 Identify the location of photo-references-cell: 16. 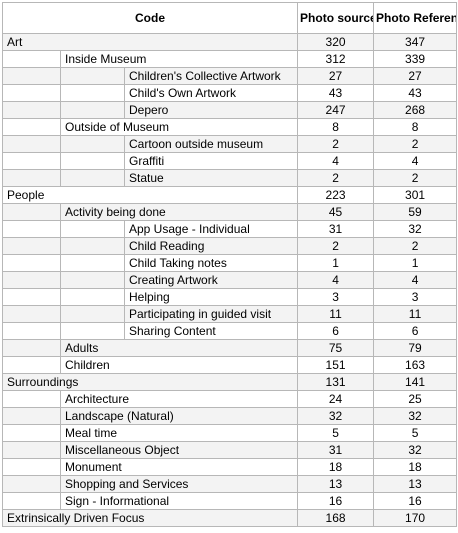
(415, 501).